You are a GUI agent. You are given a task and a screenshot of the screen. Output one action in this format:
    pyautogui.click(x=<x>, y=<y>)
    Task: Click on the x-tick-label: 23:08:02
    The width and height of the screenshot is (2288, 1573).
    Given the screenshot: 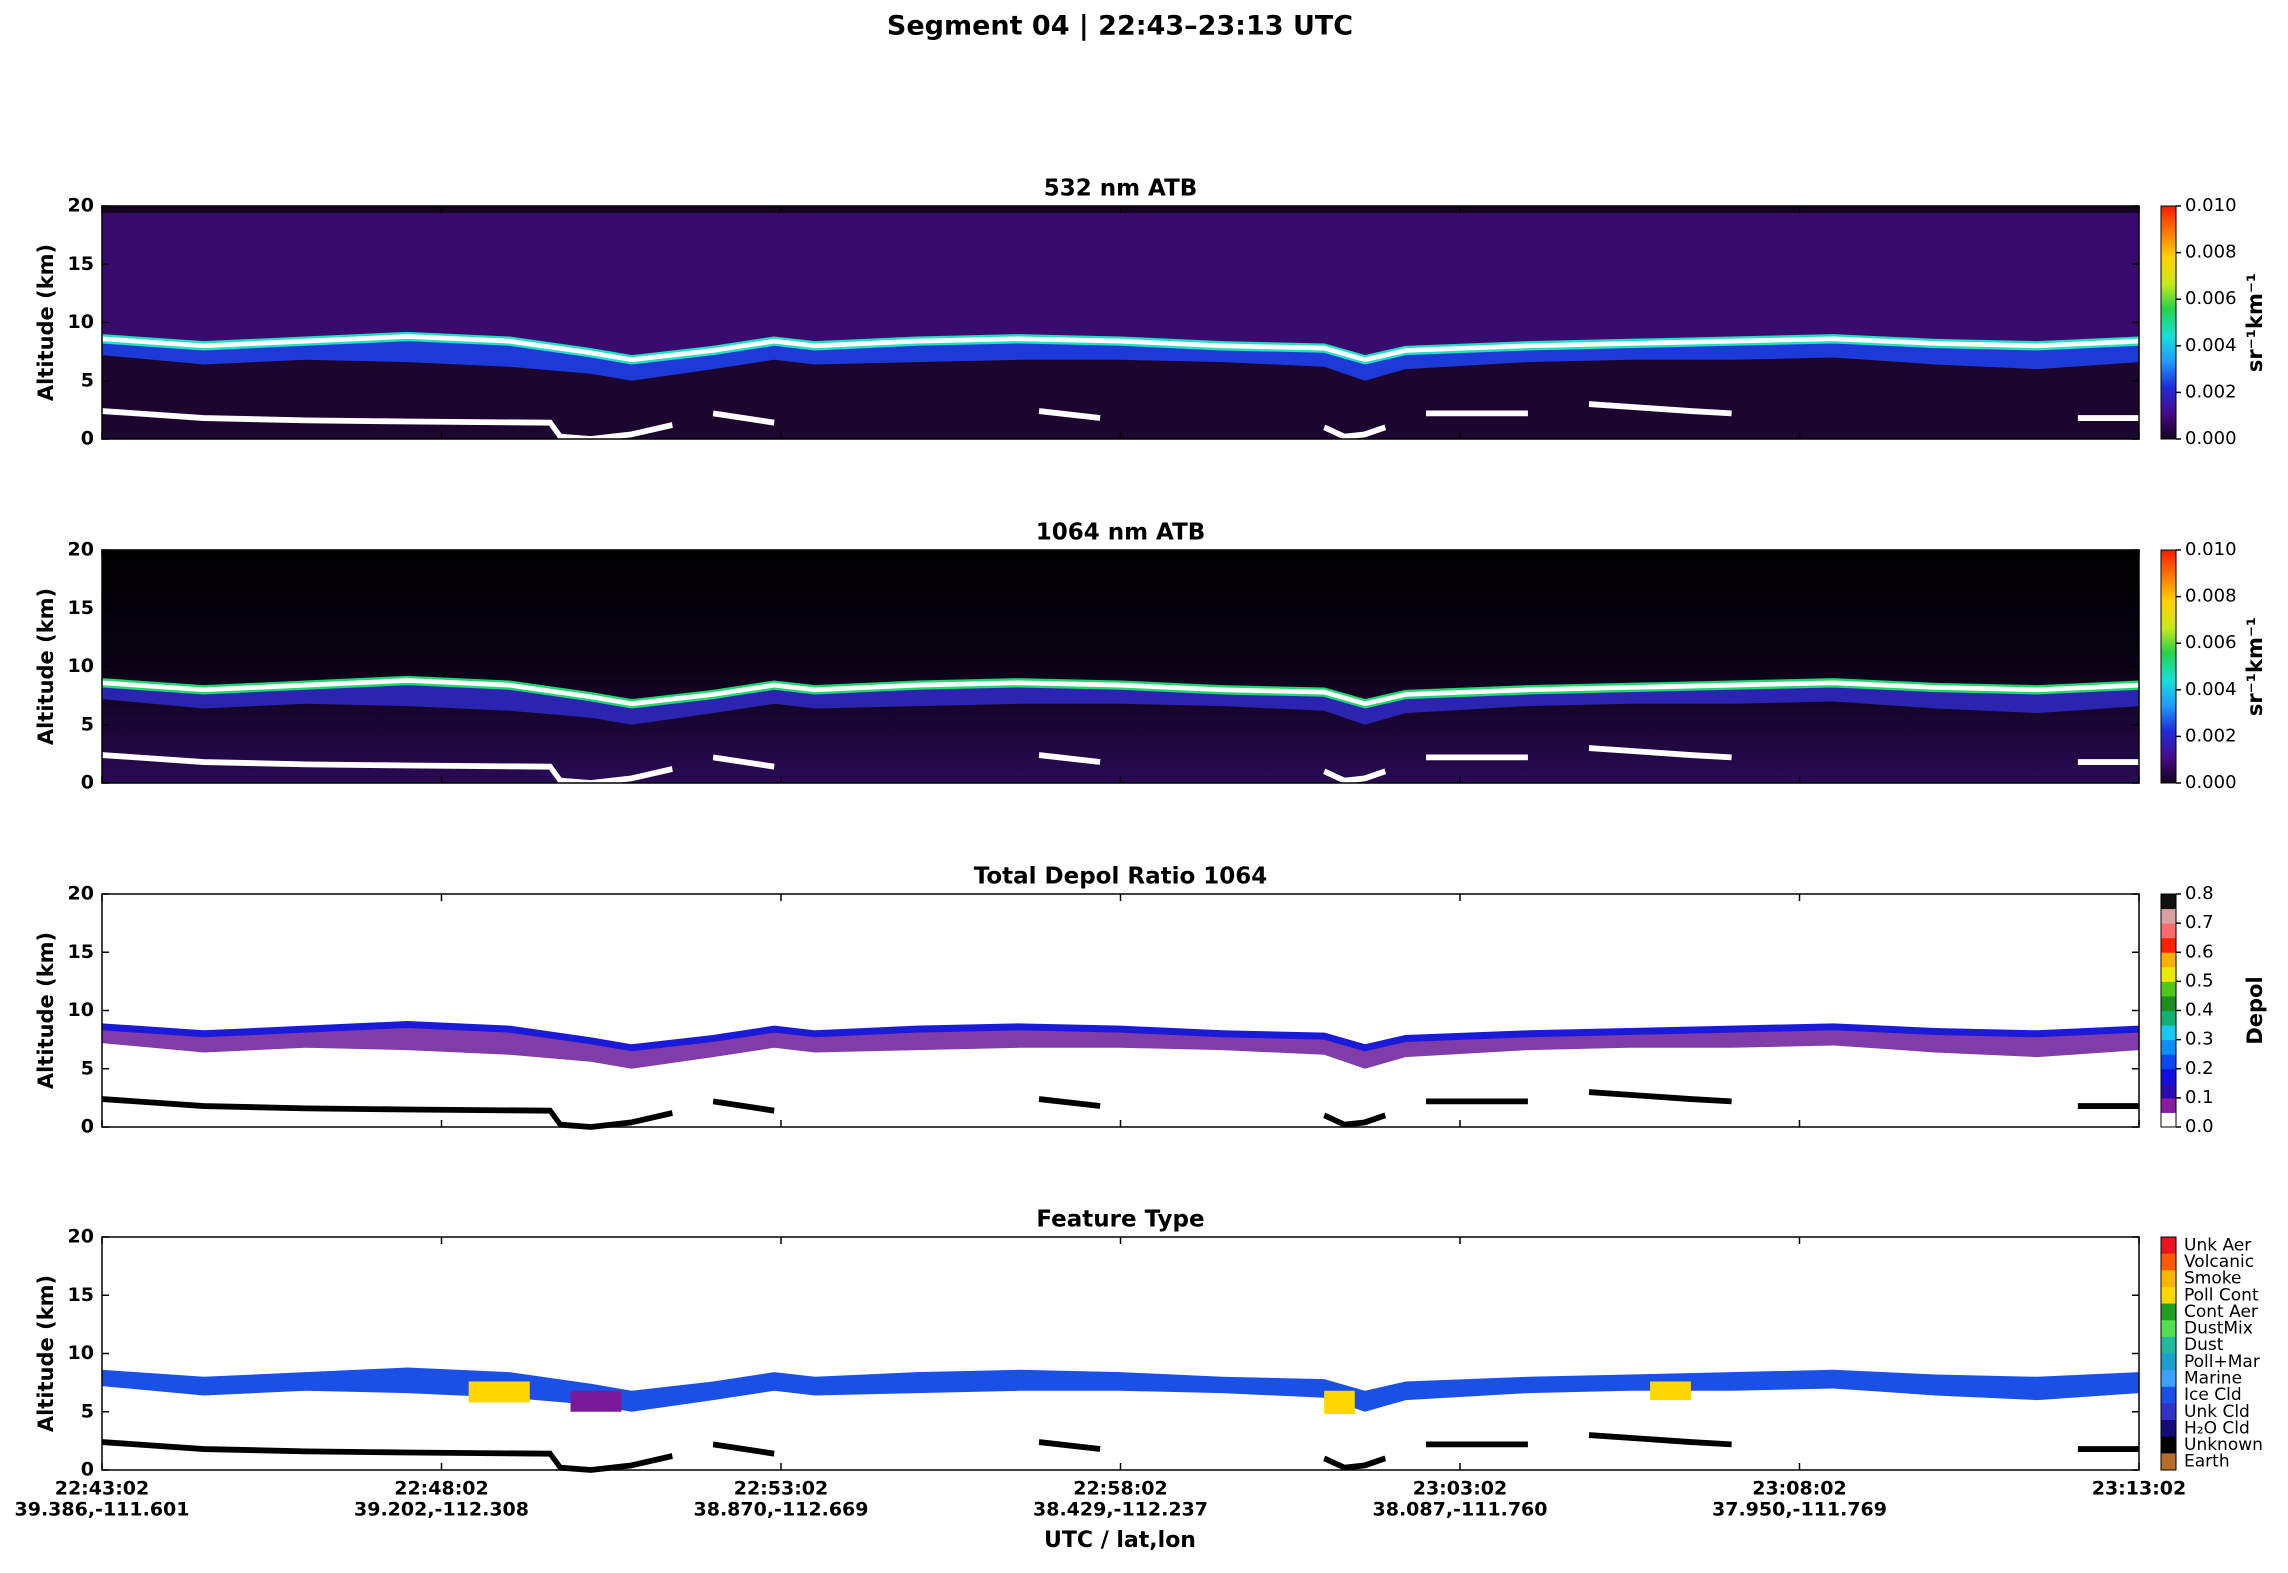 What is the action you would take?
    pyautogui.click(x=1799, y=1489)
    